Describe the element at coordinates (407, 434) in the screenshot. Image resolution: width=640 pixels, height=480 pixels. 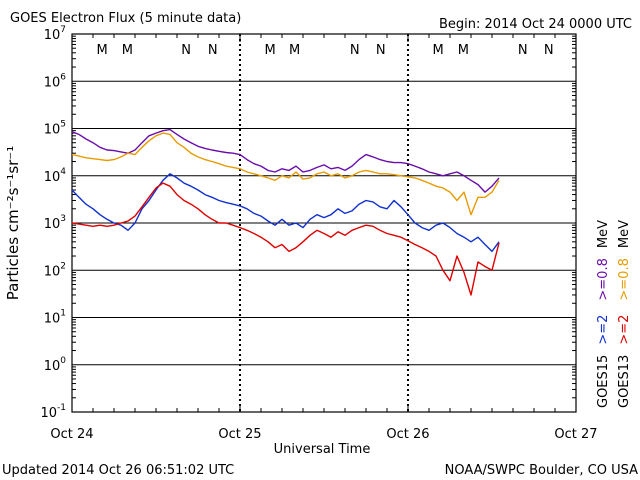
I see `x-tick-label: Oct 26` at that location.